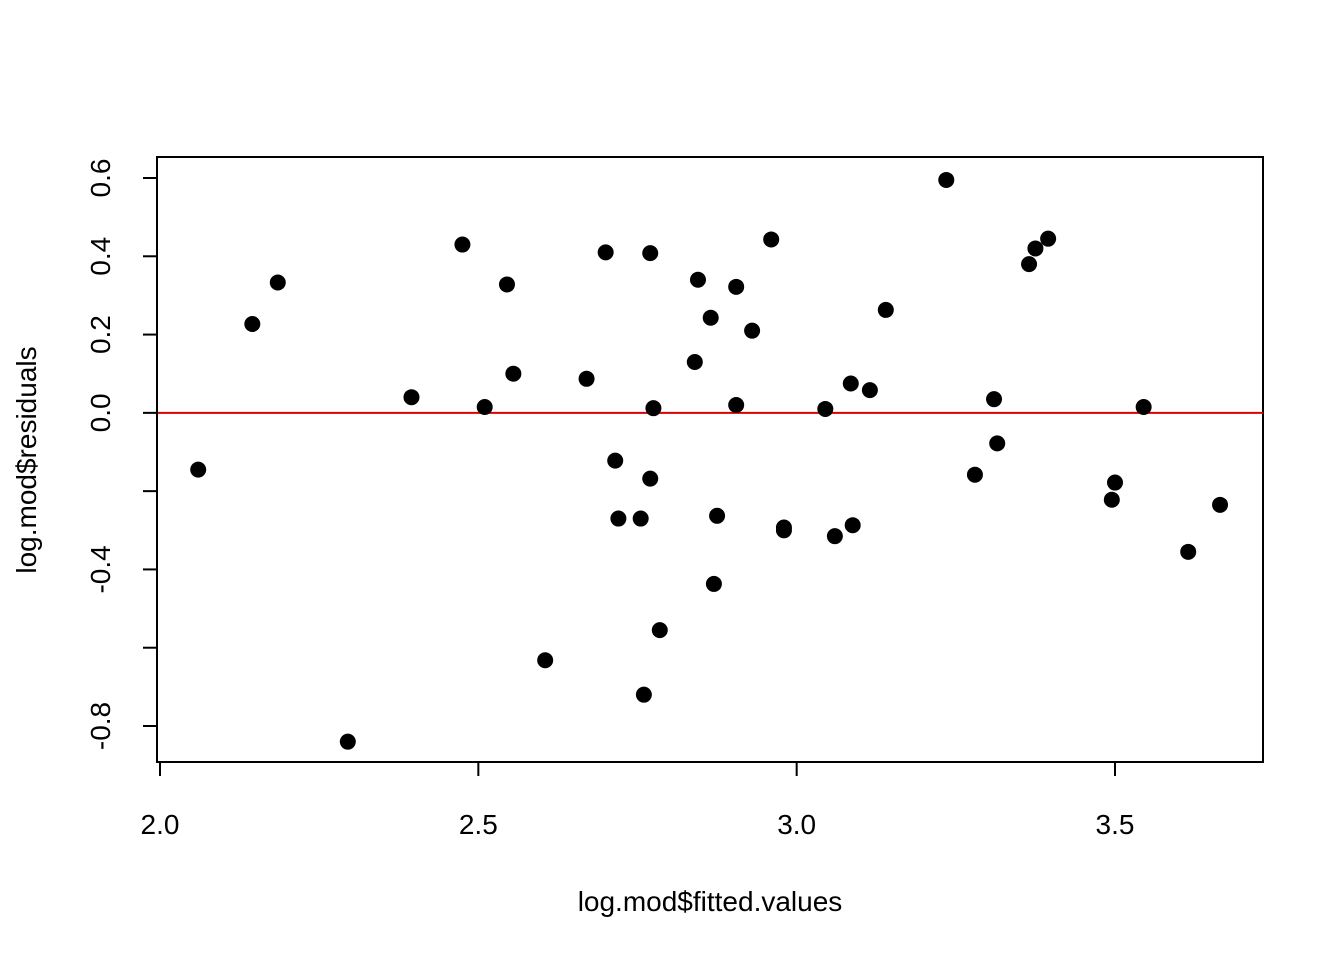 This screenshot has height=960, width=1344. I want to click on y-tick-label: -0.4, so click(100, 569).